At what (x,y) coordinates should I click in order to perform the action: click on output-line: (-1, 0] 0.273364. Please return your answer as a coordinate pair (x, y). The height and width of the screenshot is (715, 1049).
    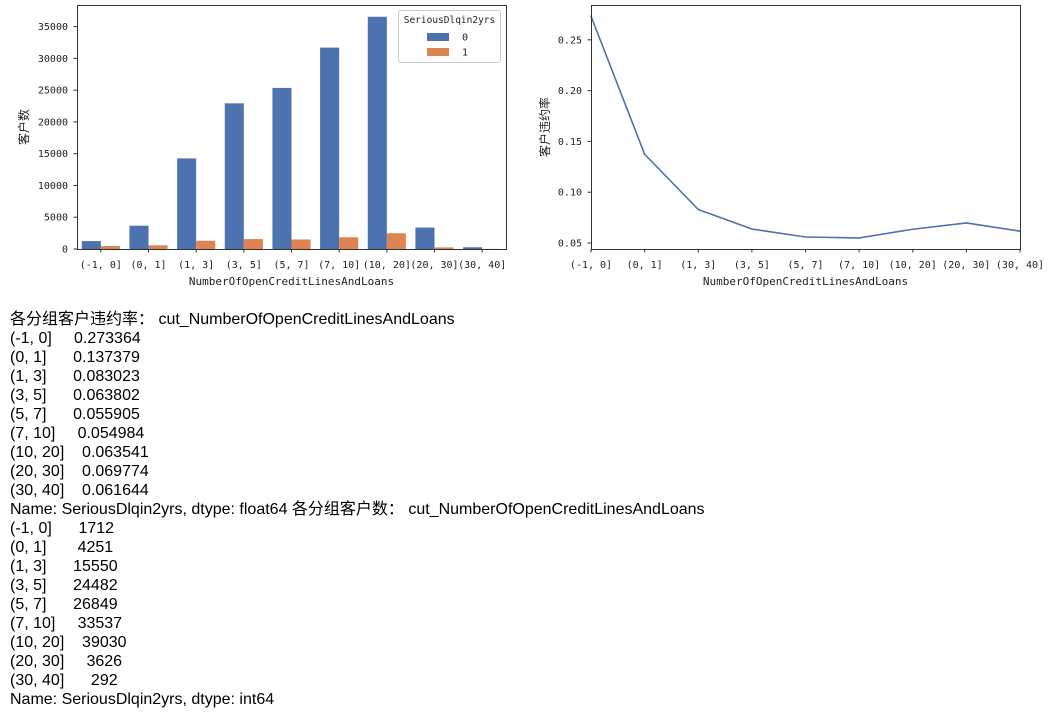
    Looking at the image, I should click on (75, 338).